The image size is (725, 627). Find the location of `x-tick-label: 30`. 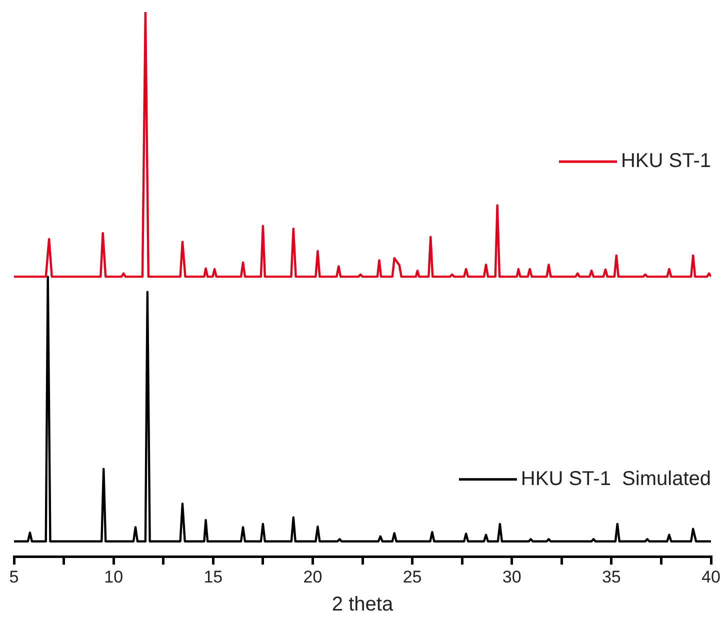

x-tick-label: 30 is located at coordinates (512, 576).